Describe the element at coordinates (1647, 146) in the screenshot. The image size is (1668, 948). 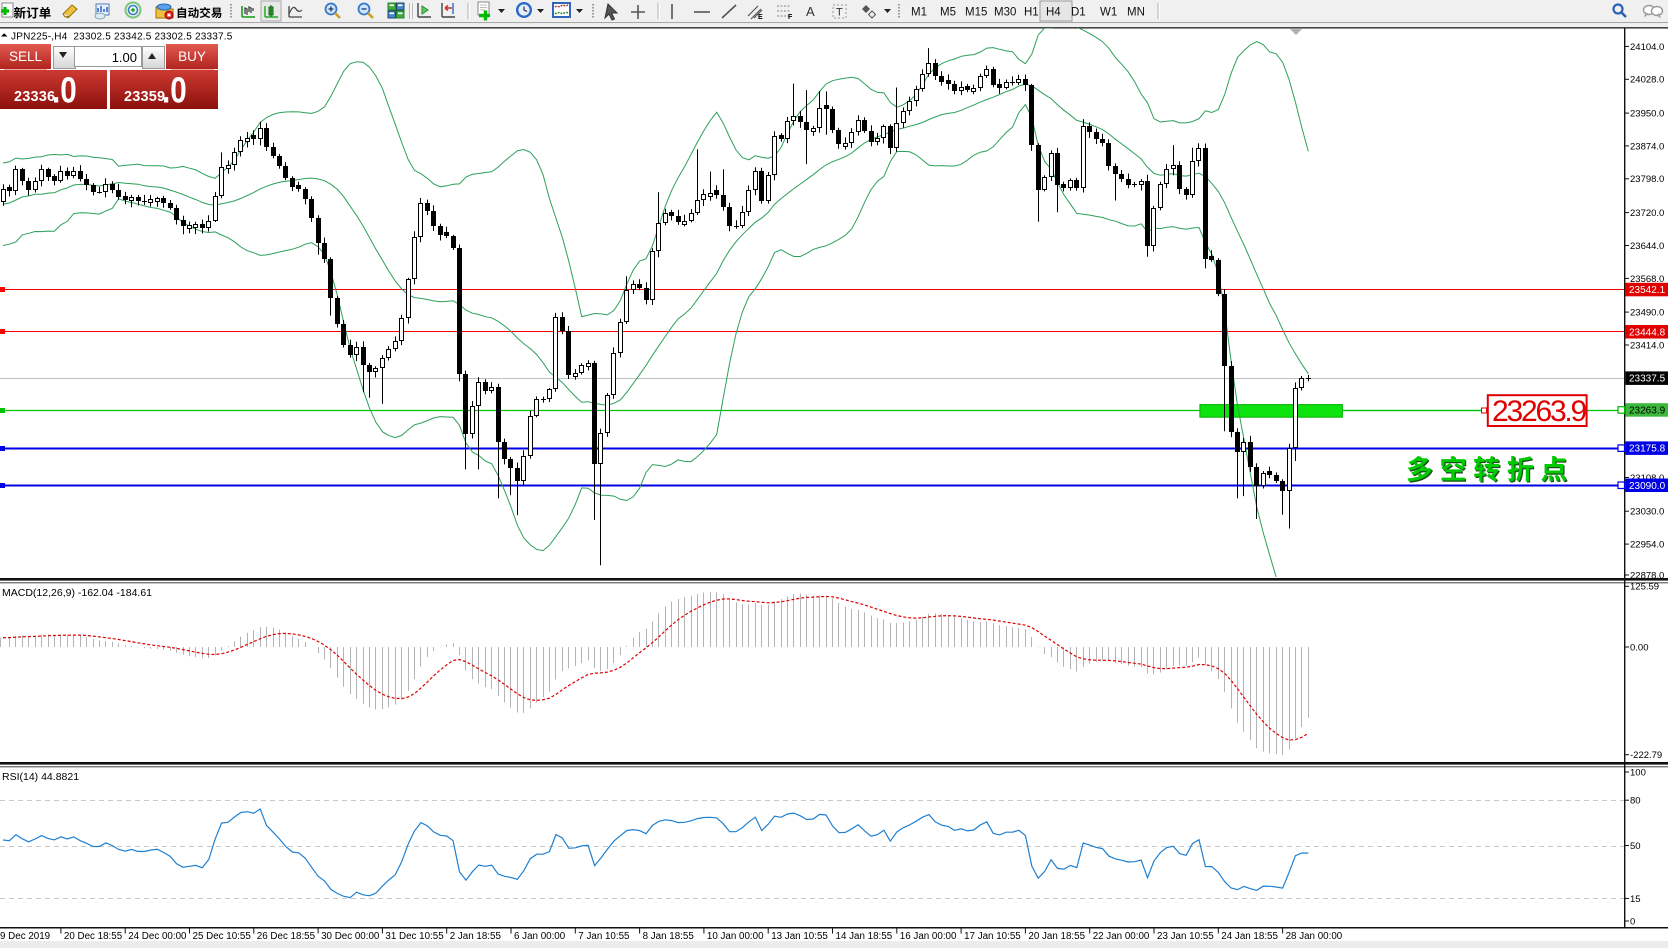
I see `svg-text: 23874.0` at that location.